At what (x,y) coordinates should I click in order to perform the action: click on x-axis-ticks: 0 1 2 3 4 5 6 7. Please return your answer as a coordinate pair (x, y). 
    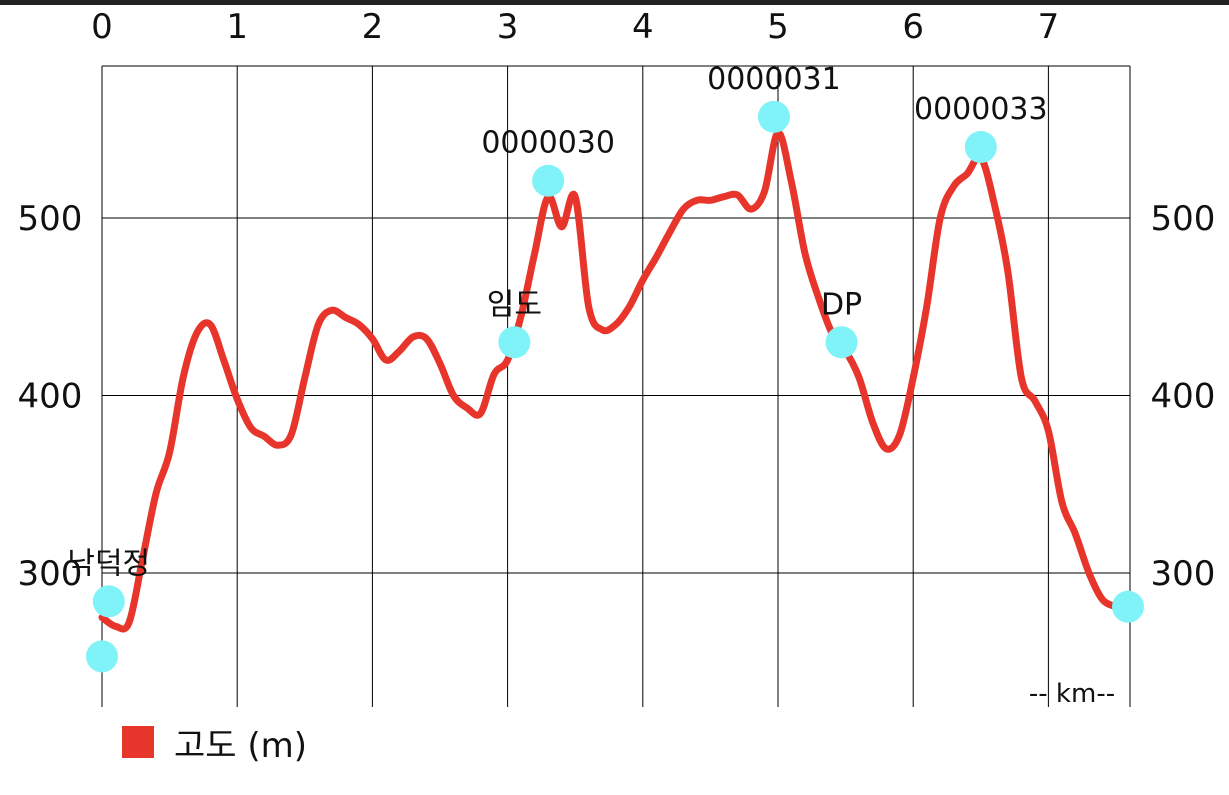
    Looking at the image, I should click on (575, 27).